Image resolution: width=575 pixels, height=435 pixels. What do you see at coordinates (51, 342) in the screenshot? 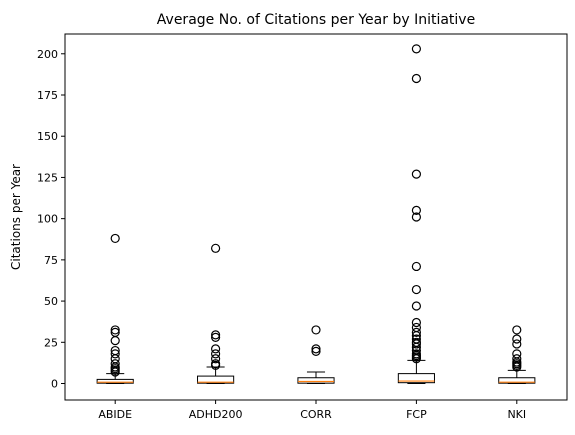
I see `y-tick-label: 25` at bounding box center [51, 342].